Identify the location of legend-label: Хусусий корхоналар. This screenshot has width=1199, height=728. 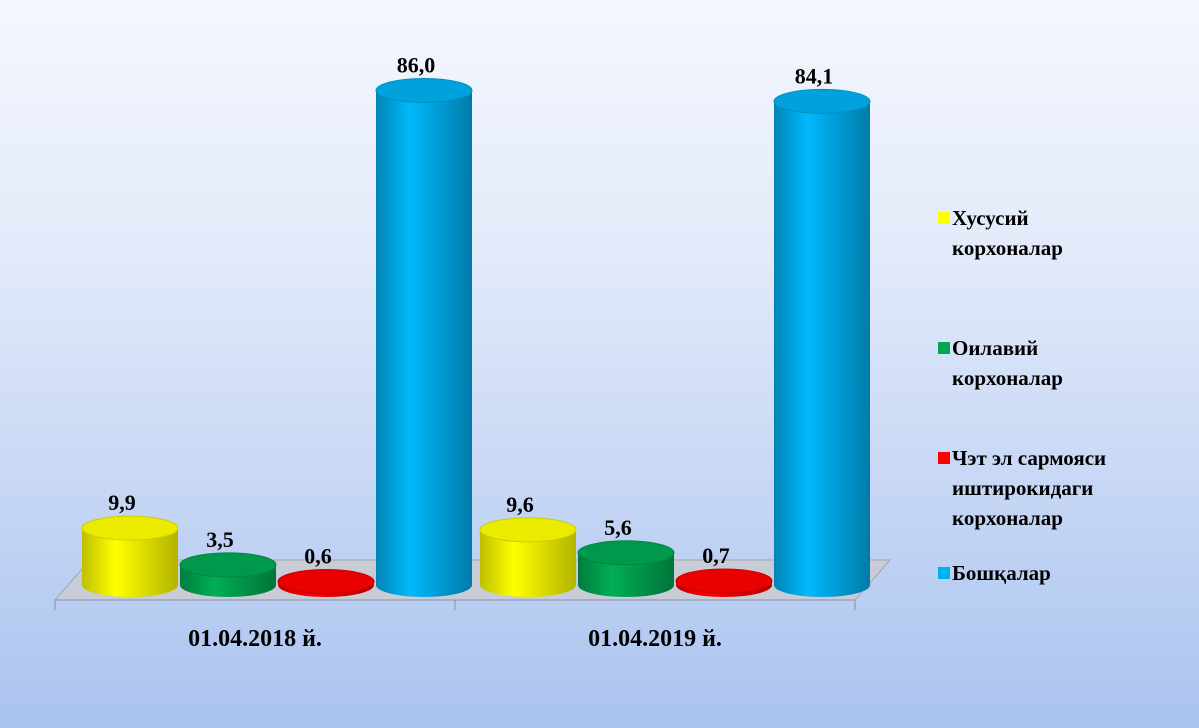
(1007, 233).